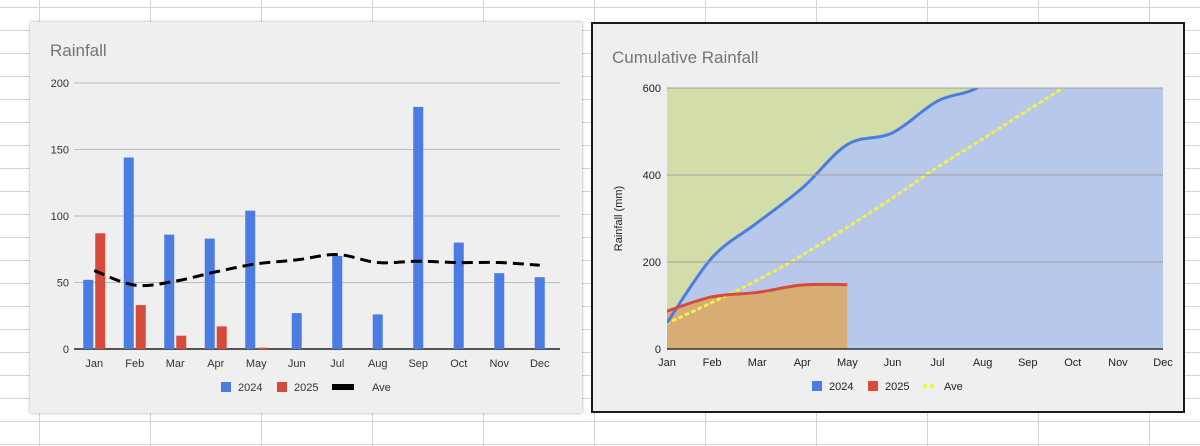 The height and width of the screenshot is (446, 1200). What do you see at coordinates (88, 314) in the screenshot?
I see `bar-2024-jan` at bounding box center [88, 314].